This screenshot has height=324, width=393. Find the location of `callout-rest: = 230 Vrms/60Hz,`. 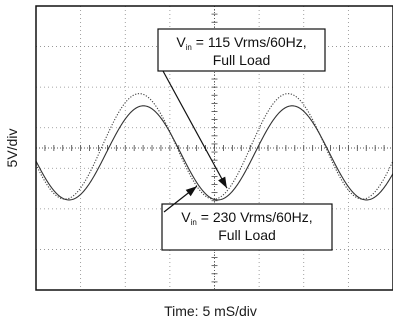

callout-rest: = 230 Vrms/60Hz, is located at coordinates (255, 217).